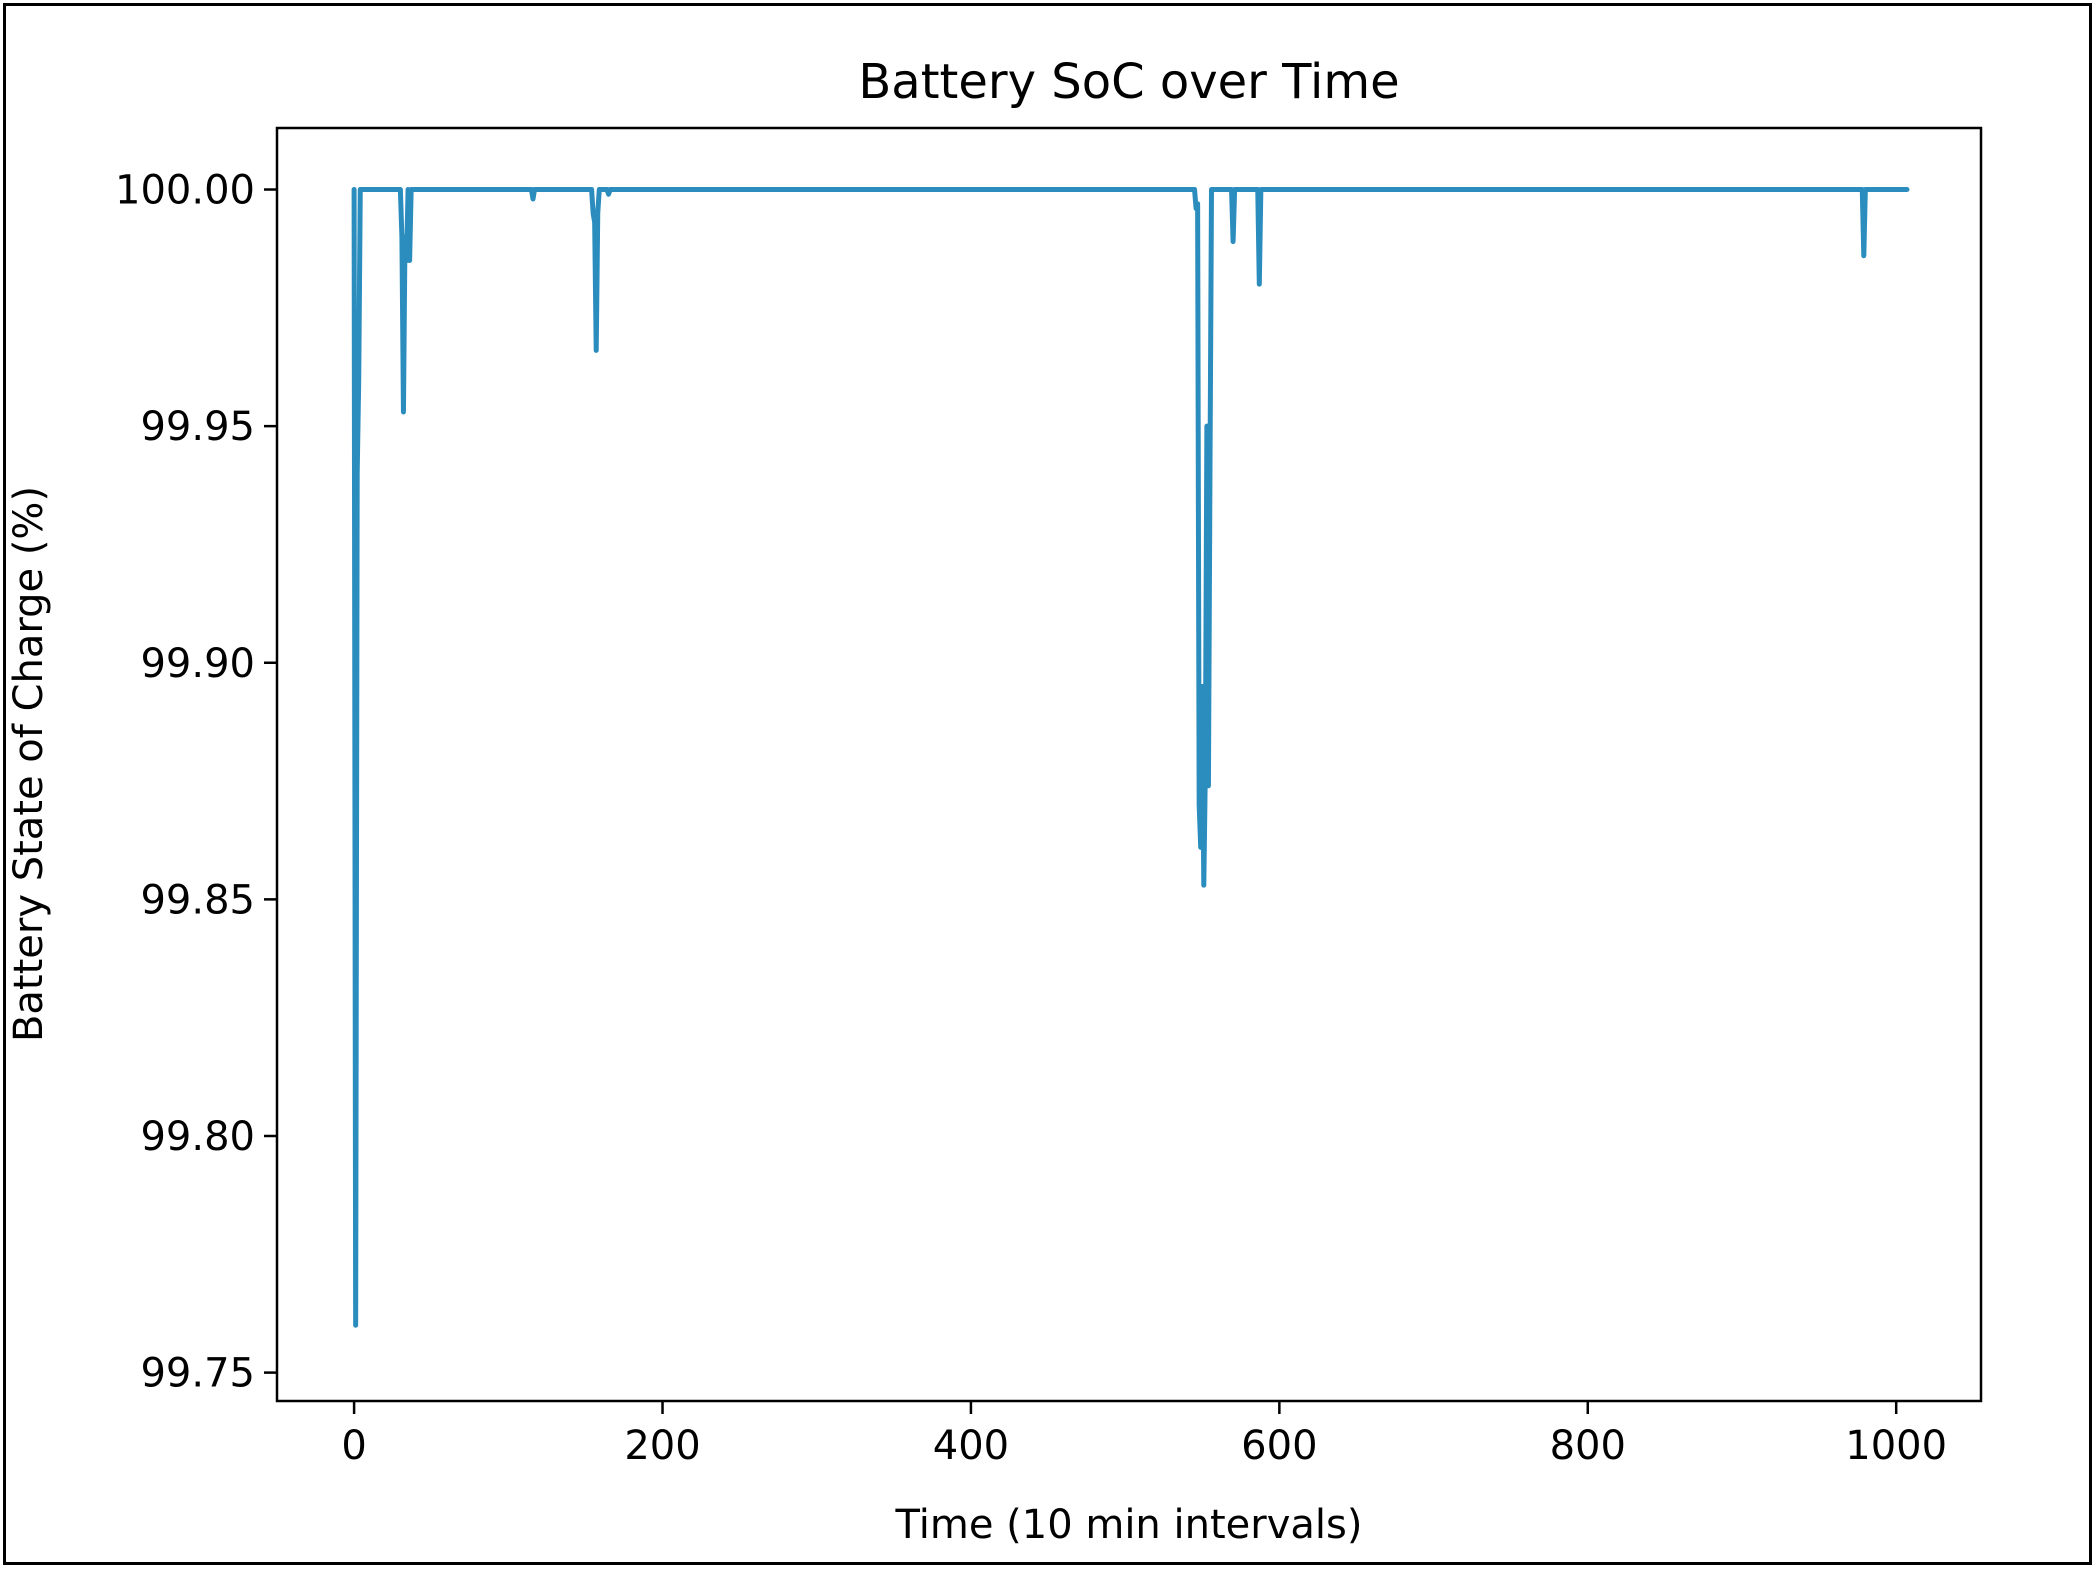 The height and width of the screenshot is (1572, 2099). Describe the element at coordinates (197, 1374) in the screenshot. I see `y-tick-label: 99.75` at that location.